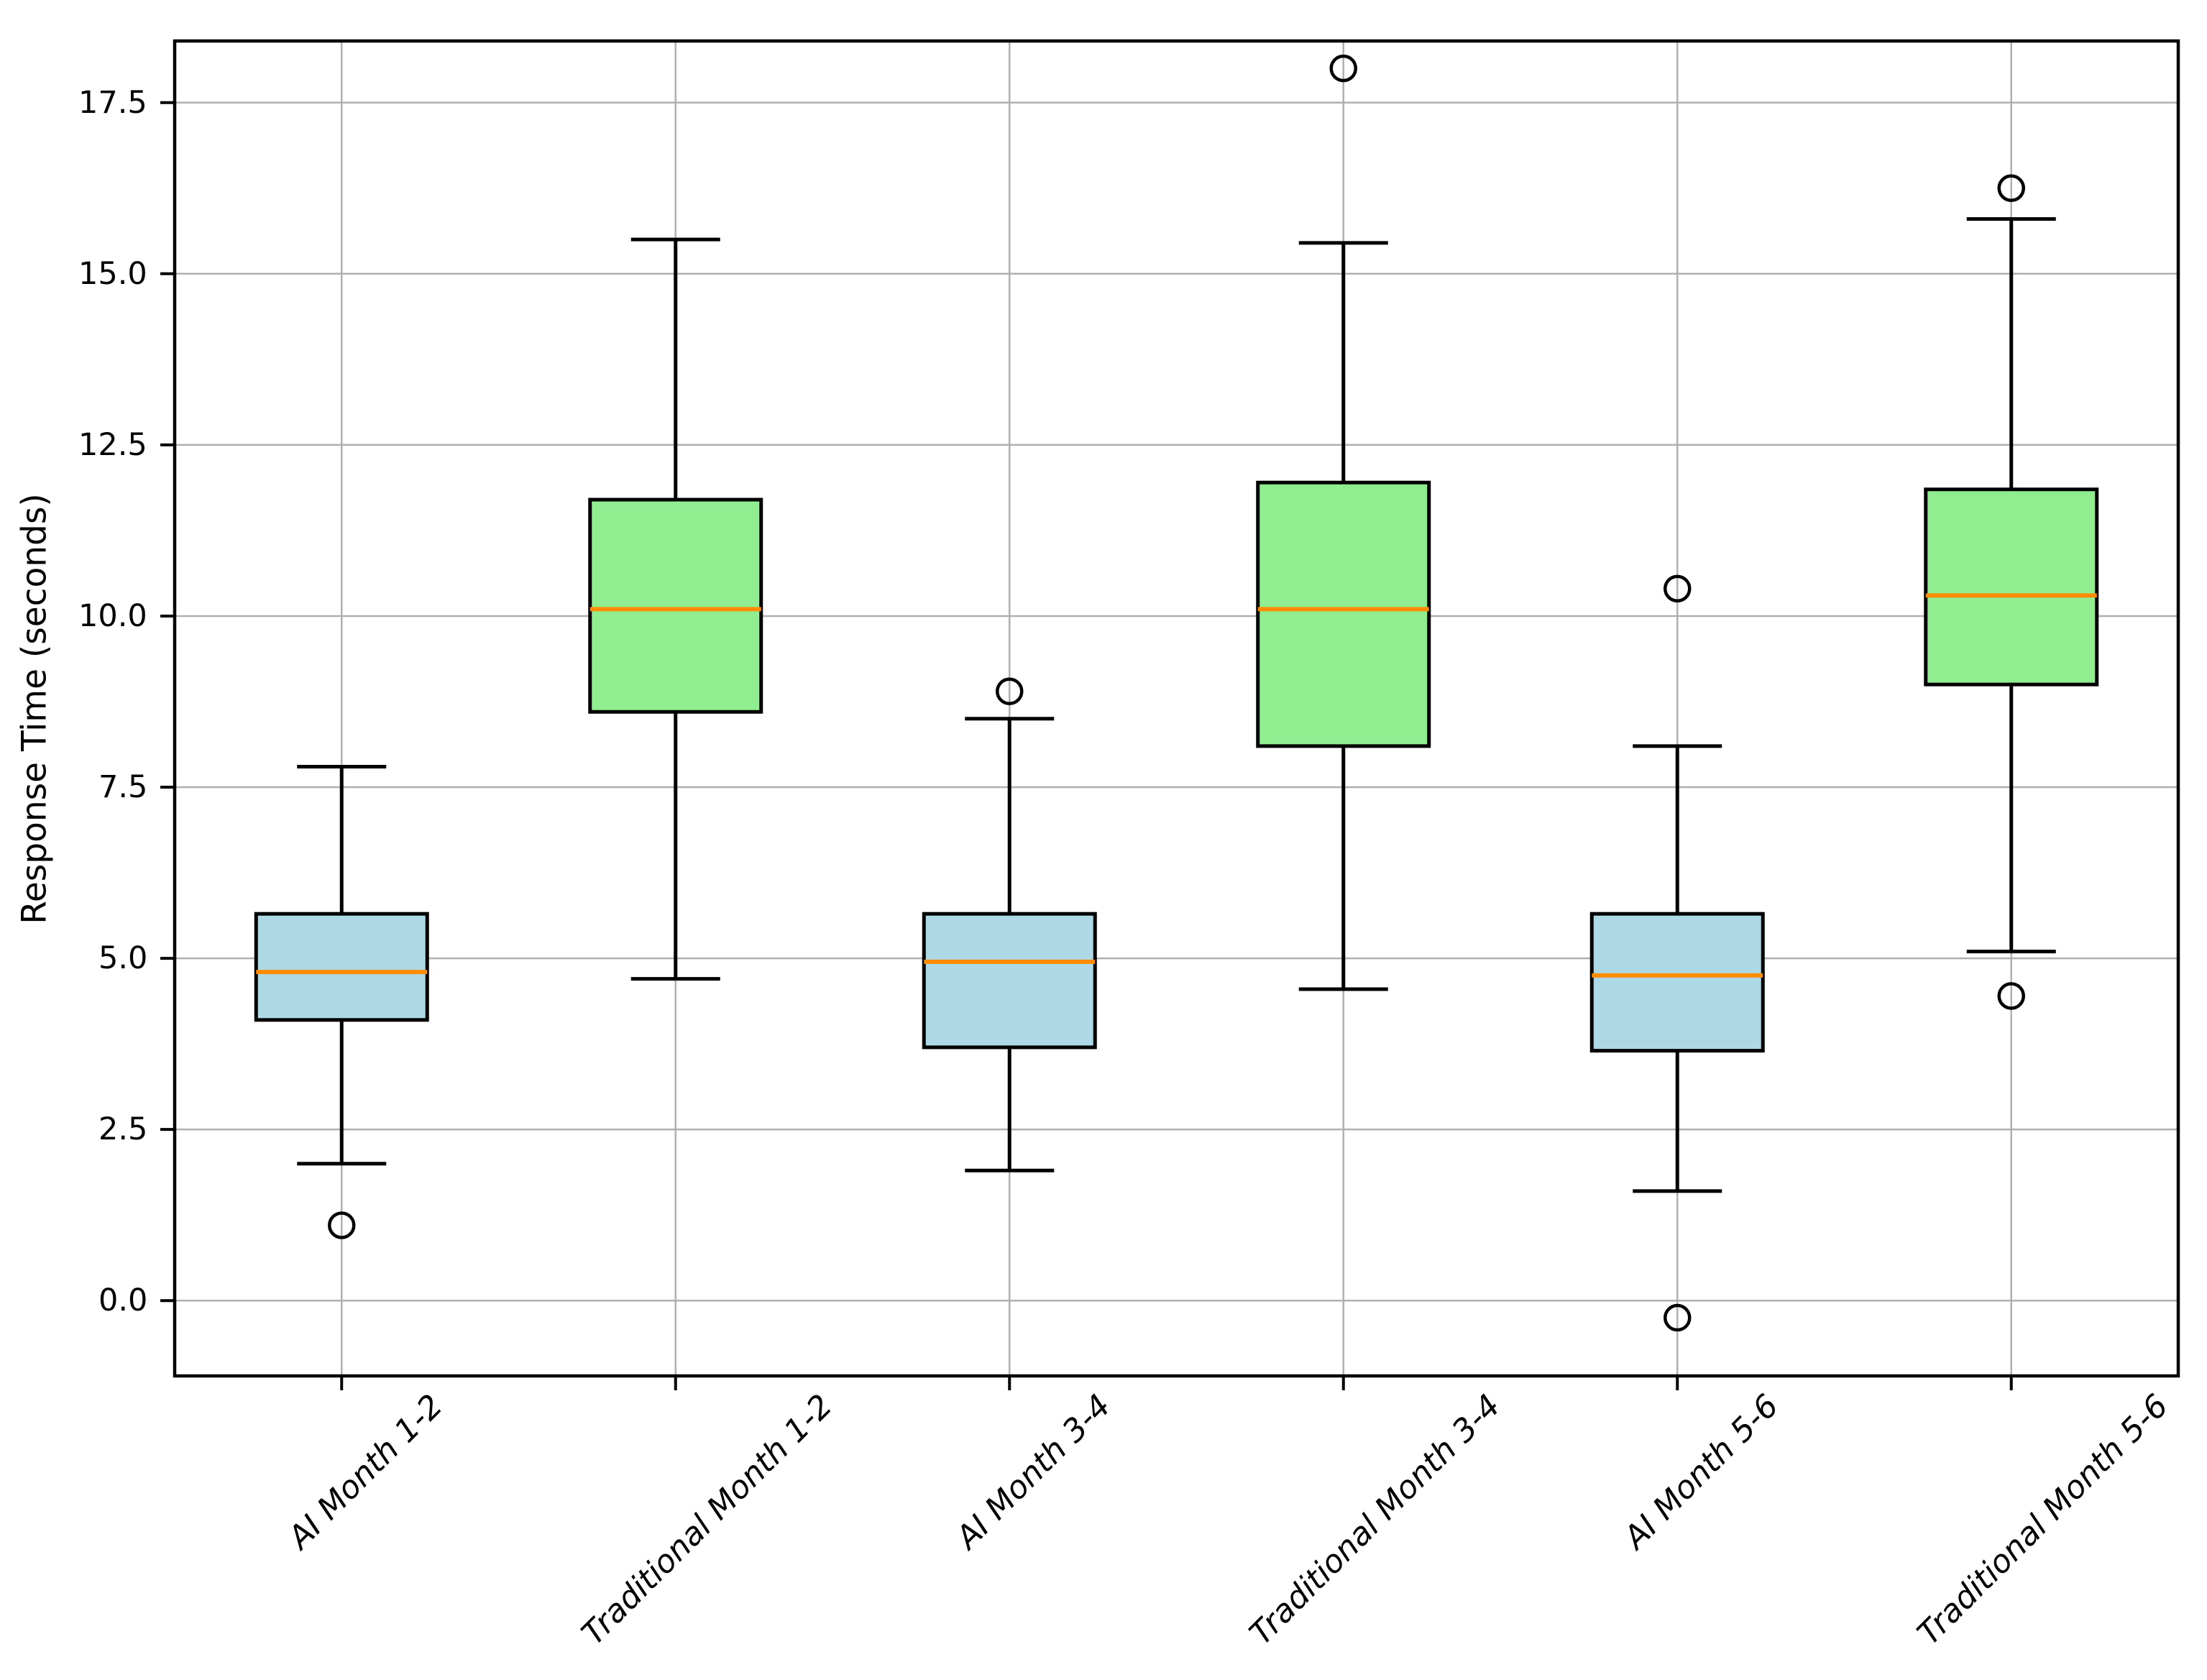 This screenshot has width=2207, height=1680. Describe the element at coordinates (123, 1300) in the screenshot. I see `y-tick-label: 0.0` at that location.